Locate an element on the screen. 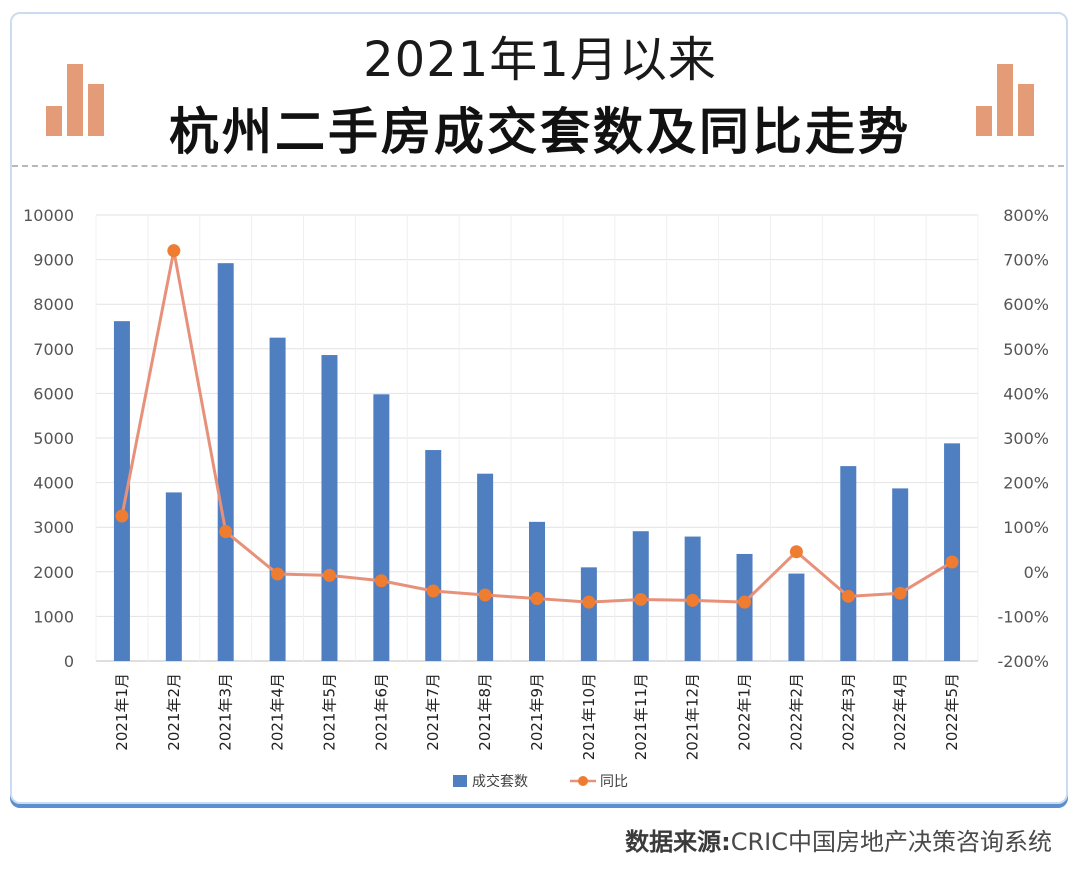  bar-chart-decoration-right is located at coordinates (1006, 99).